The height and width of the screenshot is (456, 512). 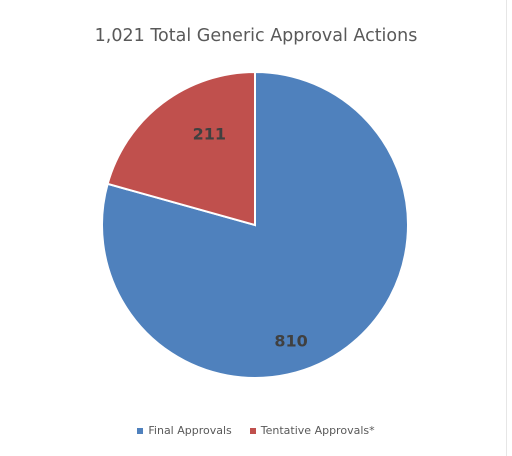 I want to click on legend-label-tentative-approvals: Tentative Approvals*, so click(x=317, y=430).